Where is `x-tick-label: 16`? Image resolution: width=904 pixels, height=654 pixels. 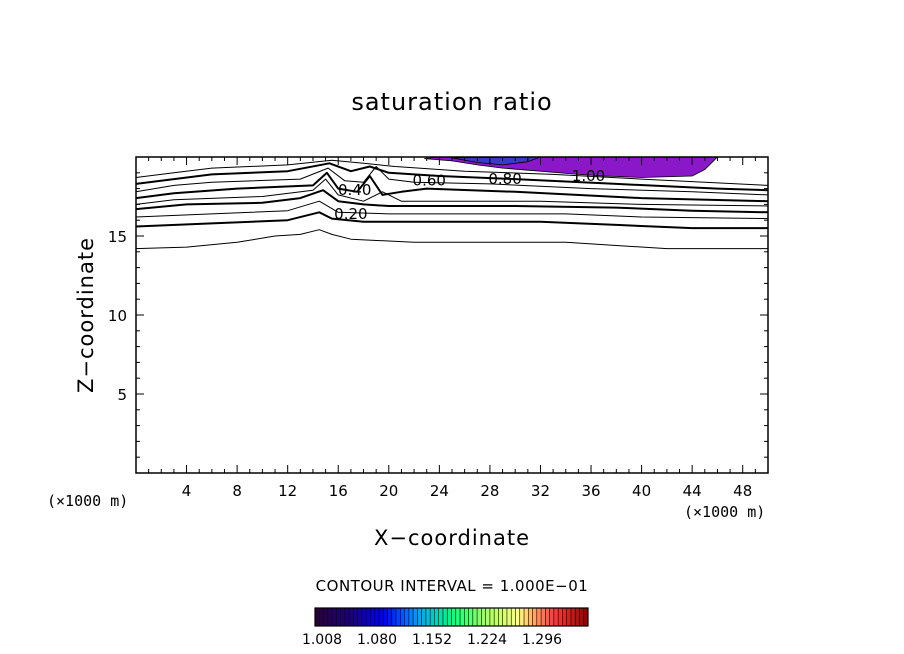 x-tick-label: 16 is located at coordinates (338, 491).